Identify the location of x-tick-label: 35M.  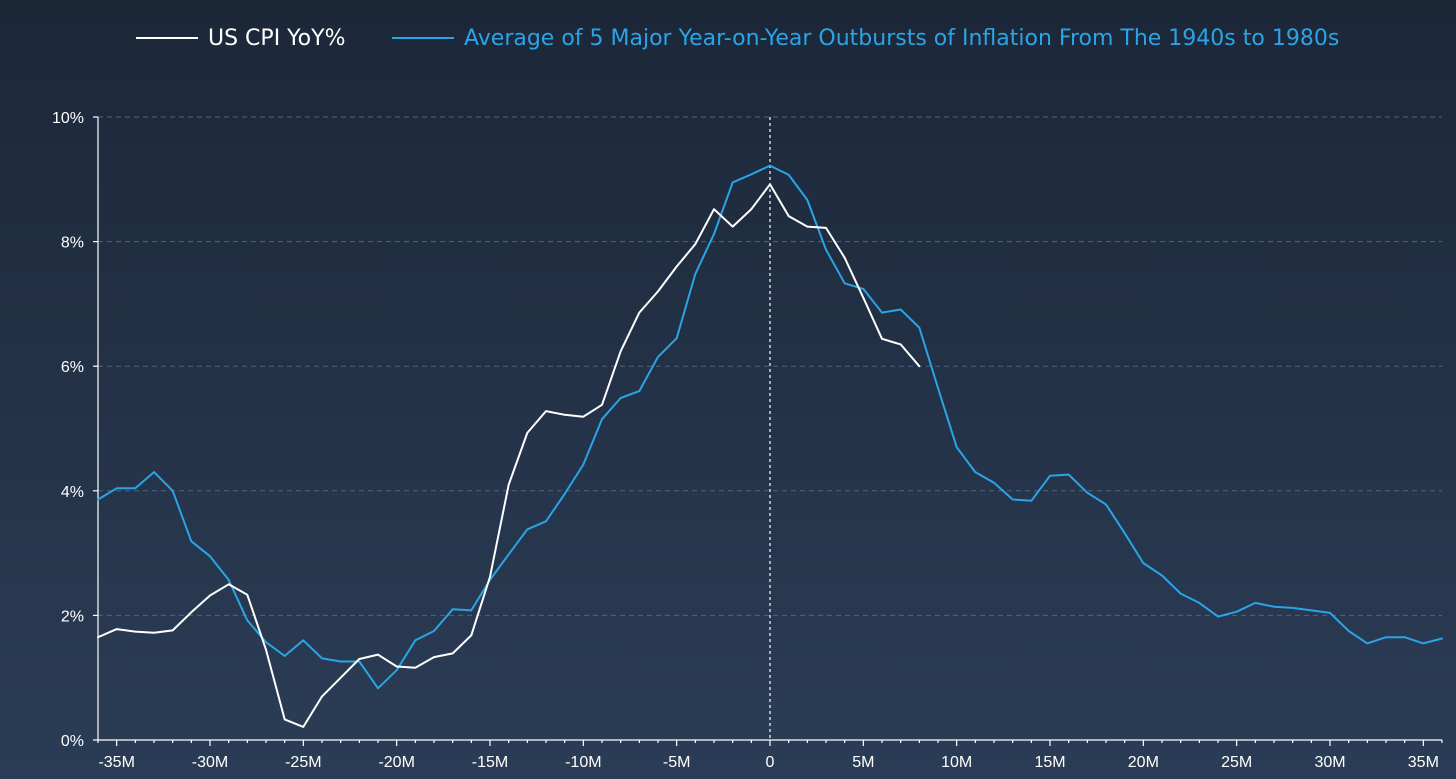
(1423, 762).